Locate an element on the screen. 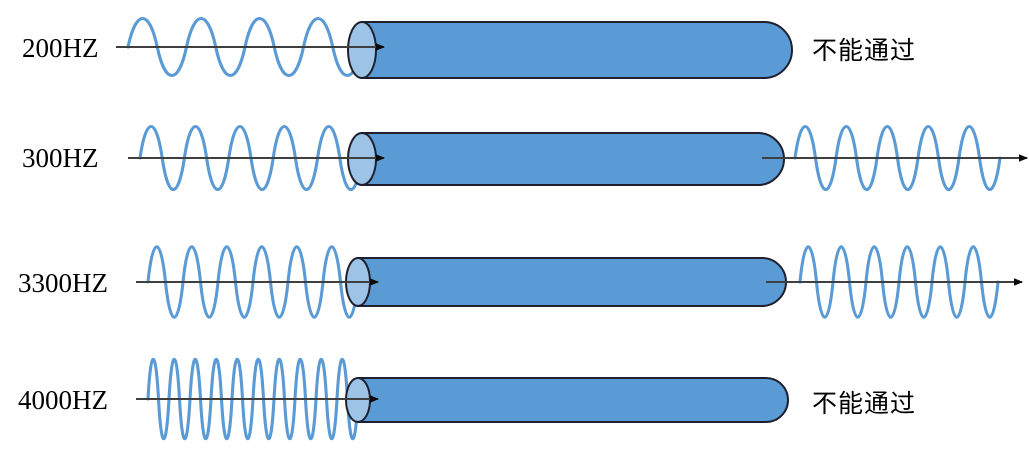 This screenshot has height=470, width=1029. frequency-label-300hz: 300HZ is located at coordinates (60, 158).